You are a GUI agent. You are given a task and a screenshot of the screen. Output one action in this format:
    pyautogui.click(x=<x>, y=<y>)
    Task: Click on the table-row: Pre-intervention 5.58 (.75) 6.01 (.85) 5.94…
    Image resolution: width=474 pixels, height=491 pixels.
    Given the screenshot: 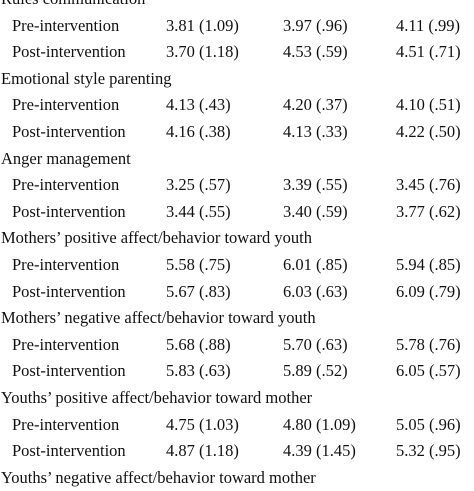 What is the action you would take?
    pyautogui.click(x=237, y=265)
    